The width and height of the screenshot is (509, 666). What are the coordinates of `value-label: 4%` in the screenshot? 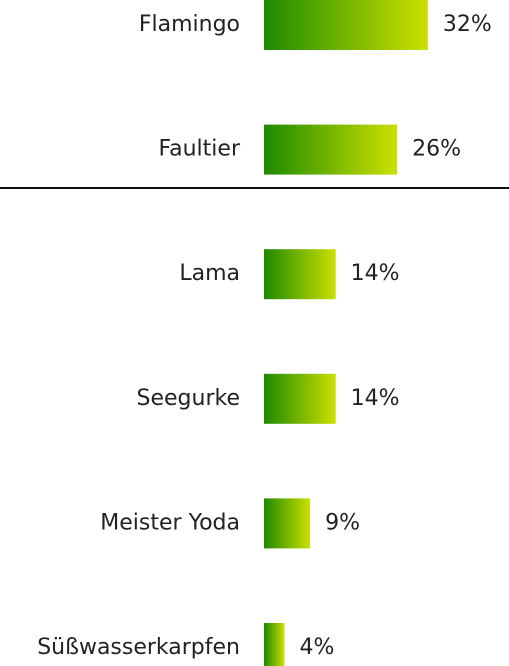 It's located at (316, 647).